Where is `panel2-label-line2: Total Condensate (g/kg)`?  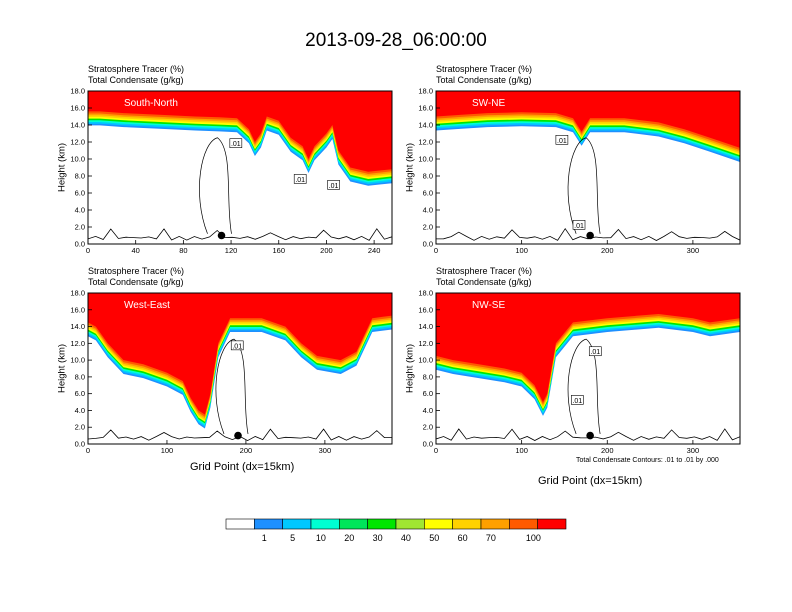
panel2-label-line2: Total Condensate (g/kg) is located at coordinates (484, 80).